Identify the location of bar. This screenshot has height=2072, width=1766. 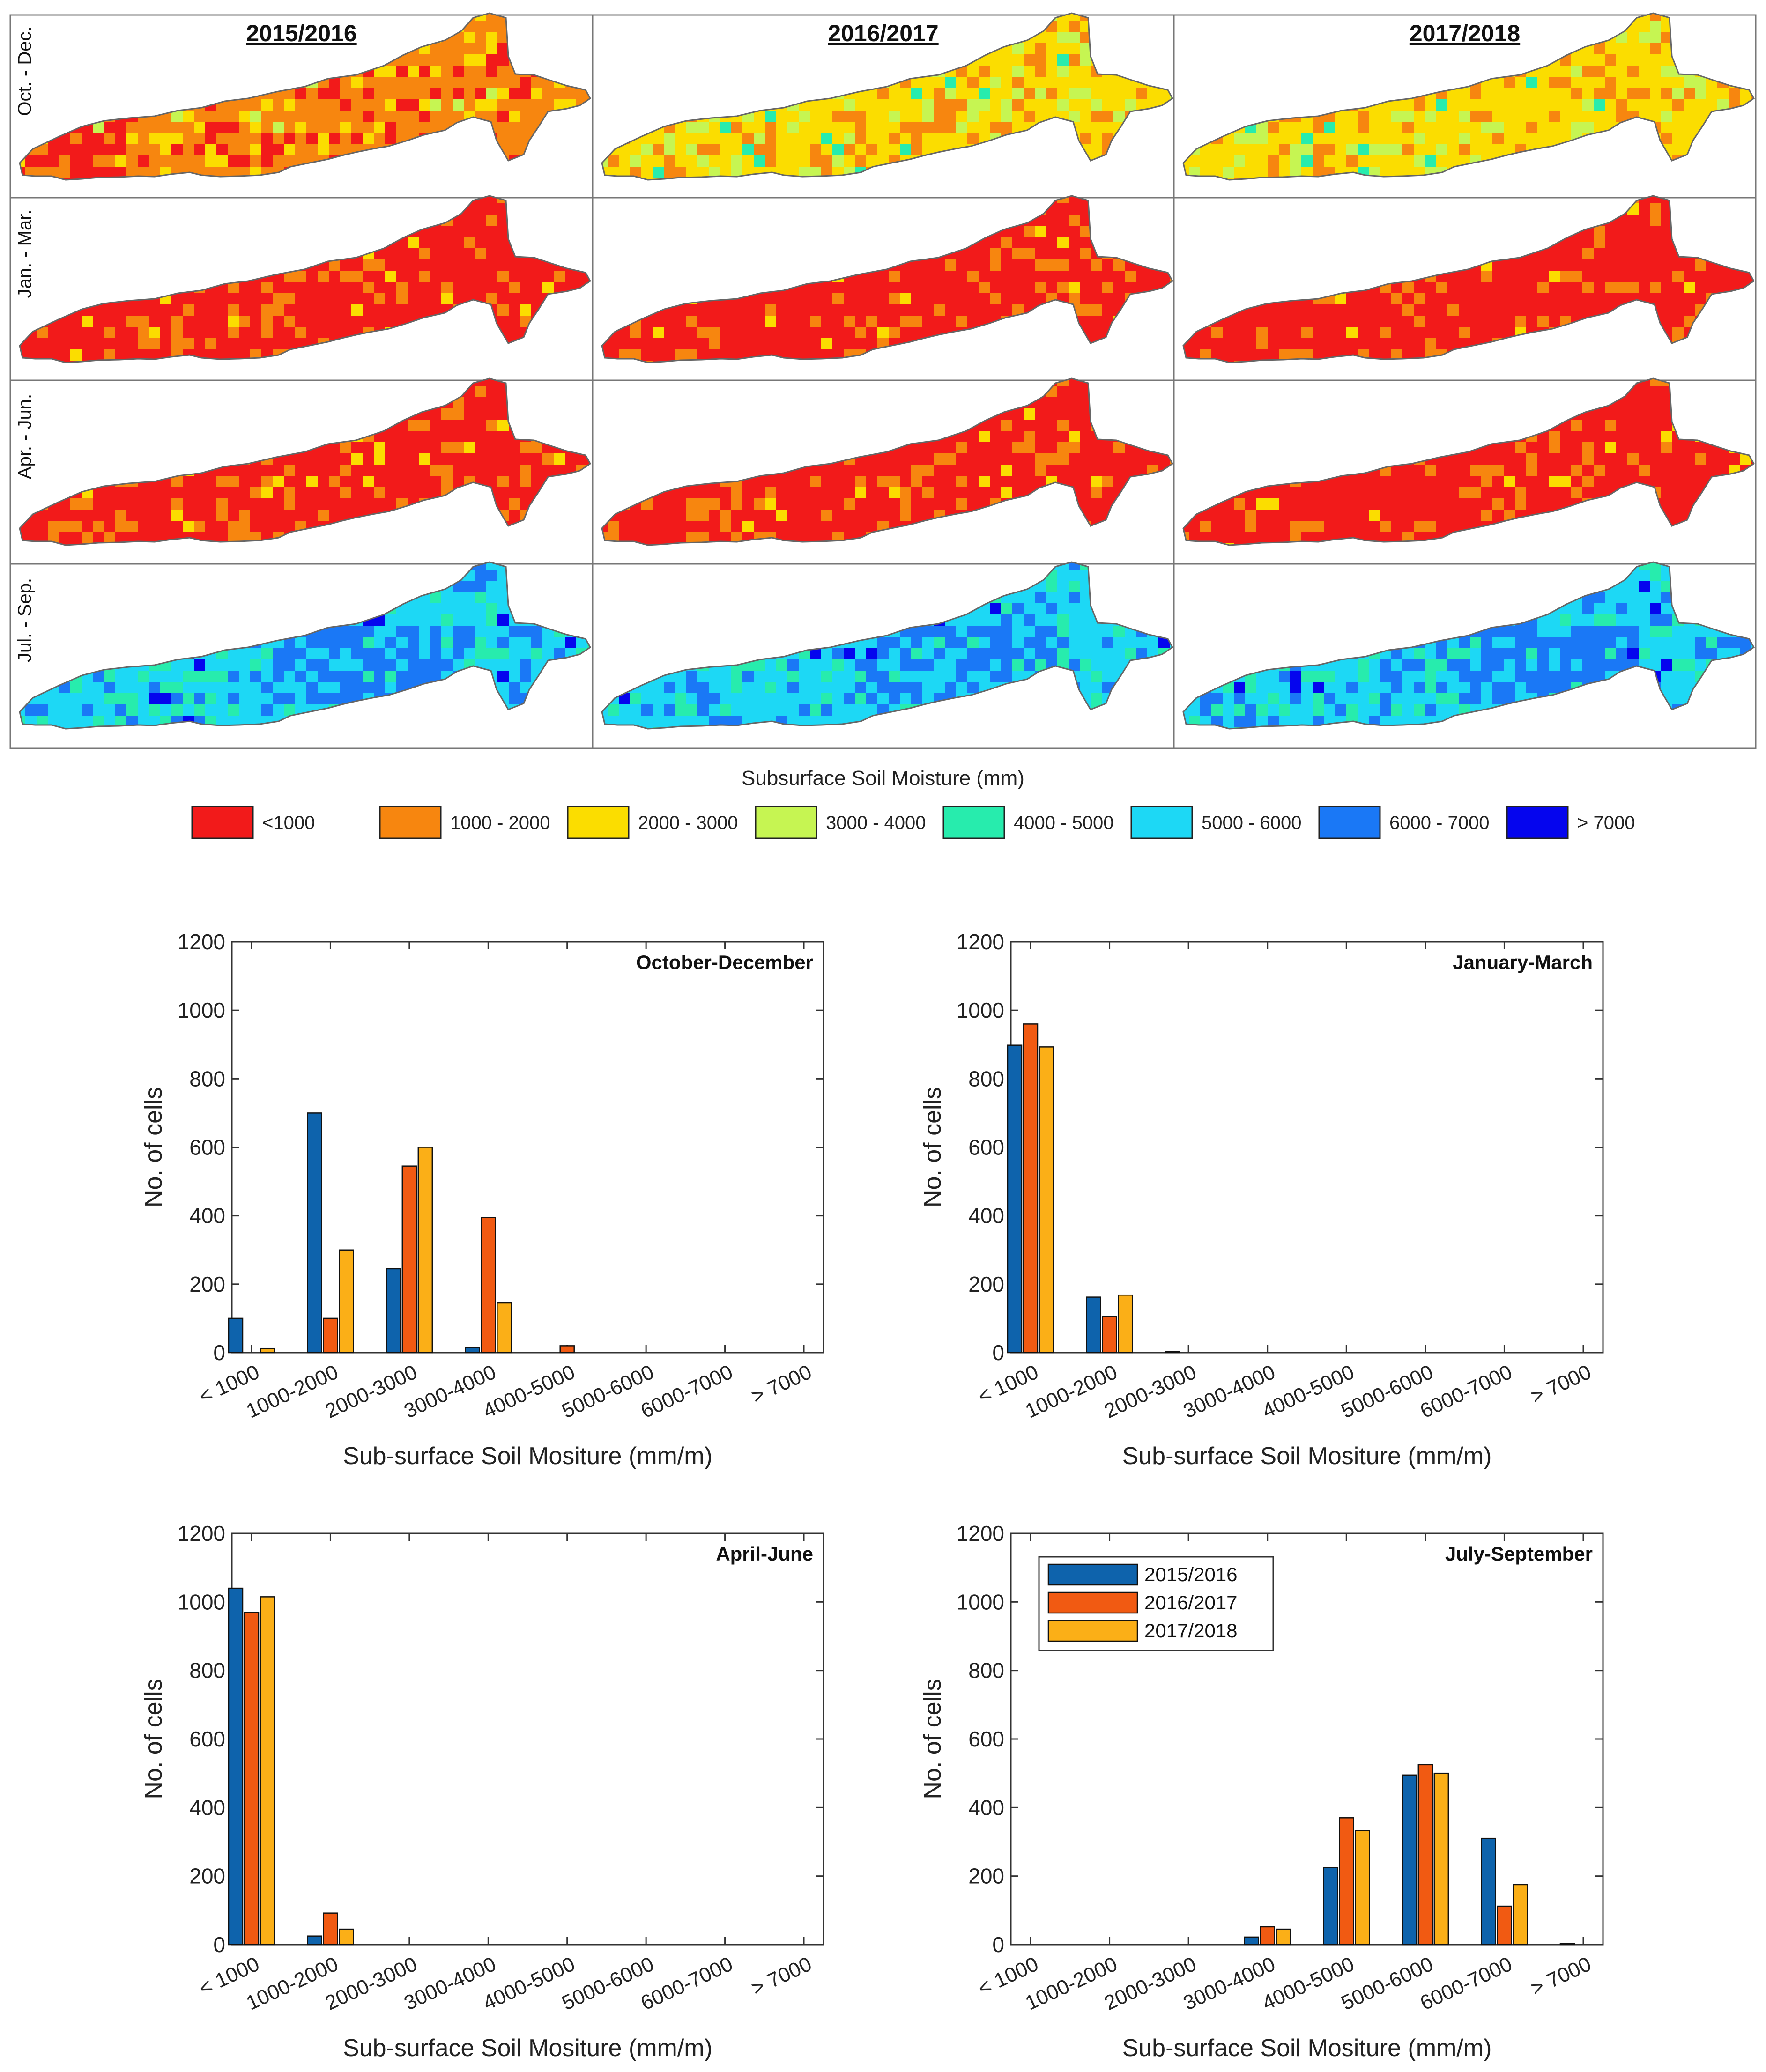
(1504, 1925).